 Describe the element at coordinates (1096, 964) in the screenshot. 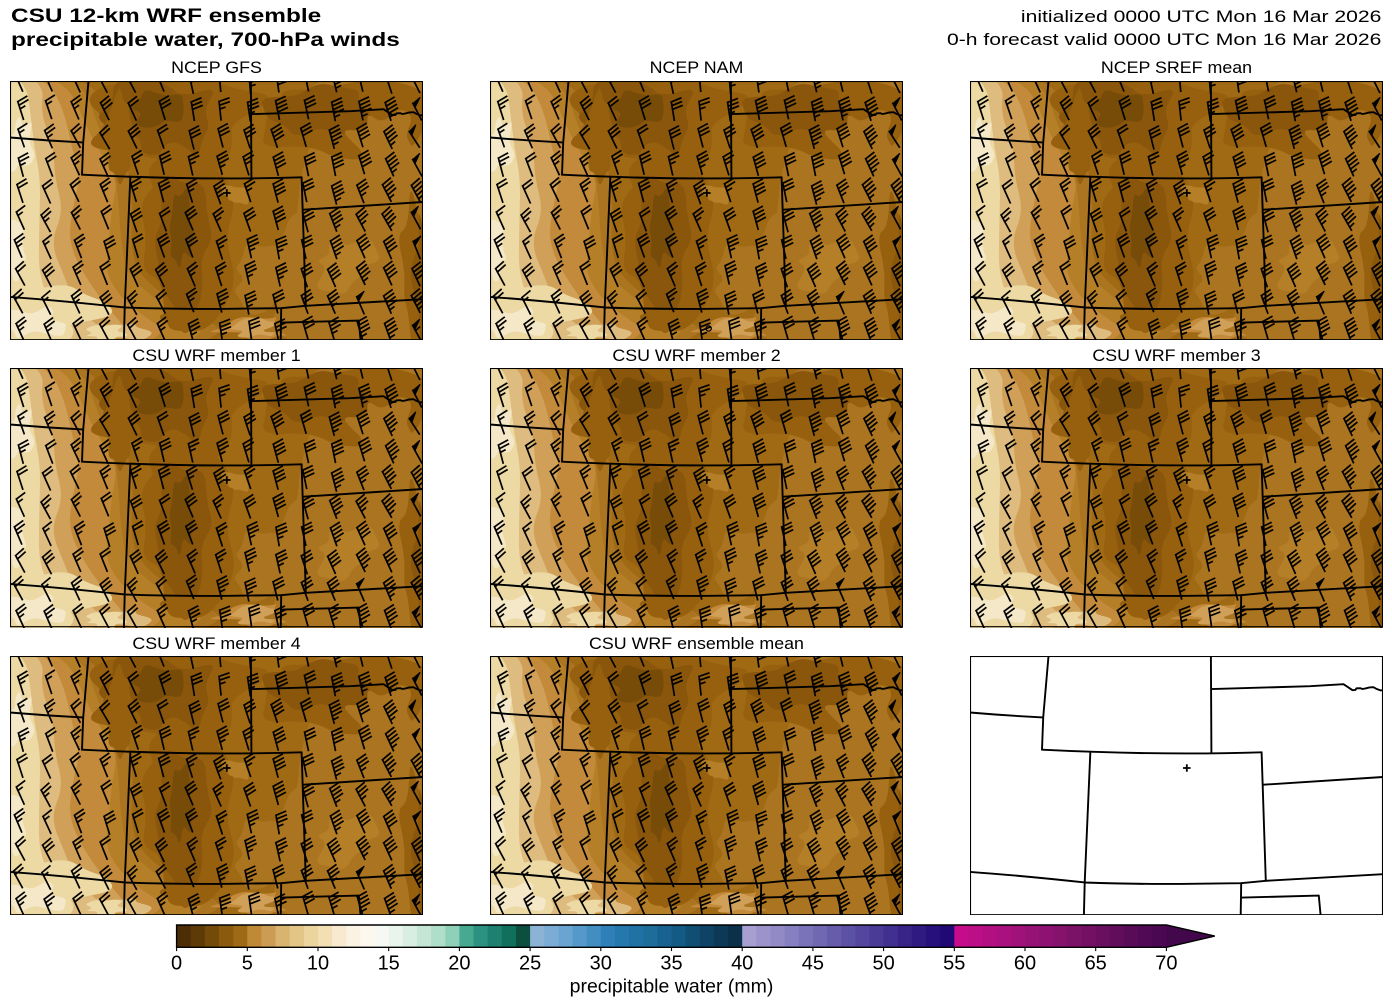

I see `svg-text: 65` at that location.